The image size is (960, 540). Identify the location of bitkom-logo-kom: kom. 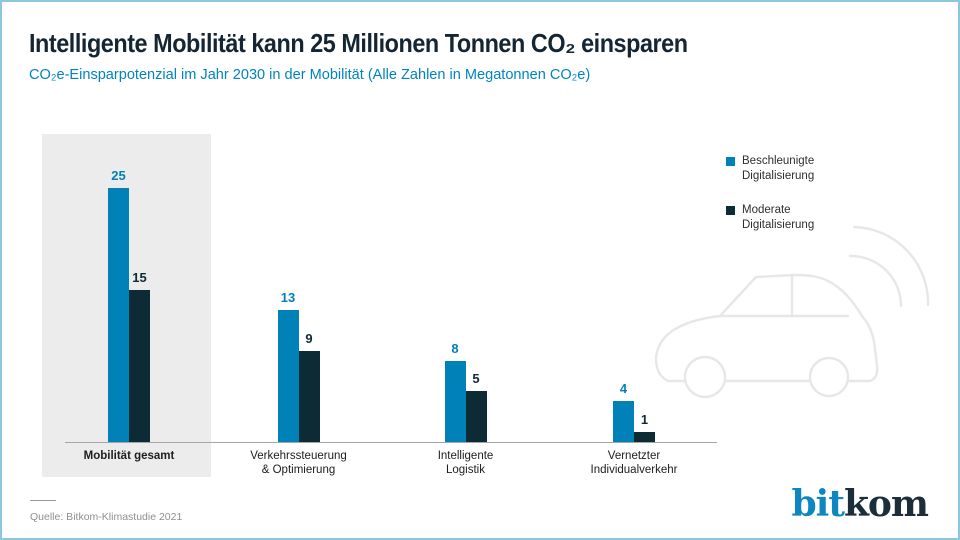
(886, 504).